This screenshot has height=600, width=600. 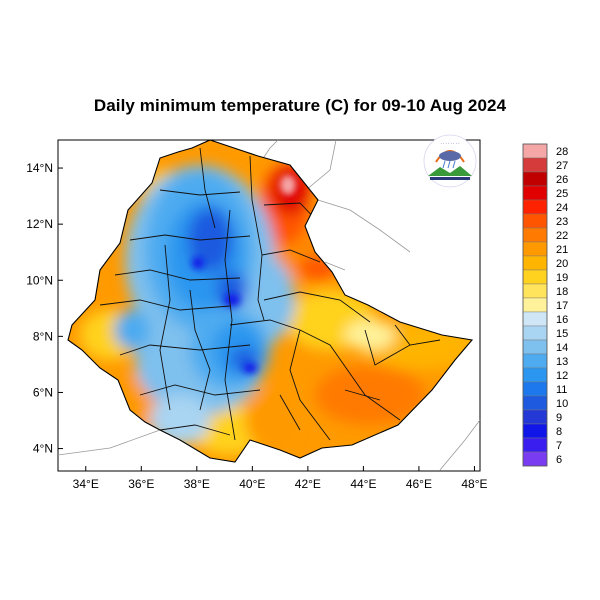 I want to click on lon-tick-label: 40°E, so click(x=252, y=484).